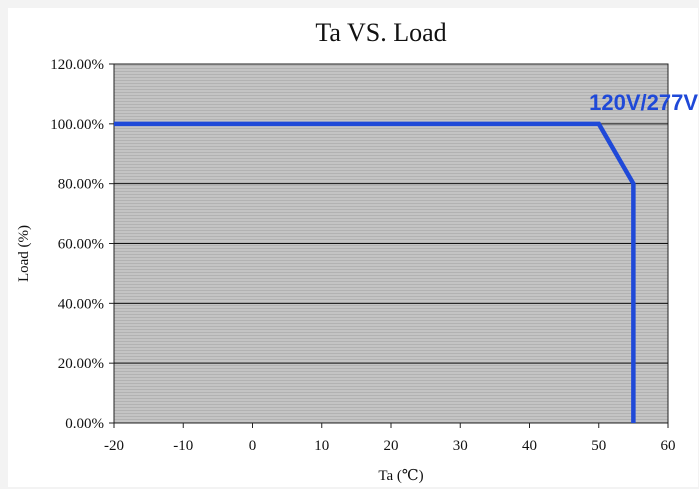  What do you see at coordinates (84, 424) in the screenshot?
I see `y-tick-label: 0.00%` at bounding box center [84, 424].